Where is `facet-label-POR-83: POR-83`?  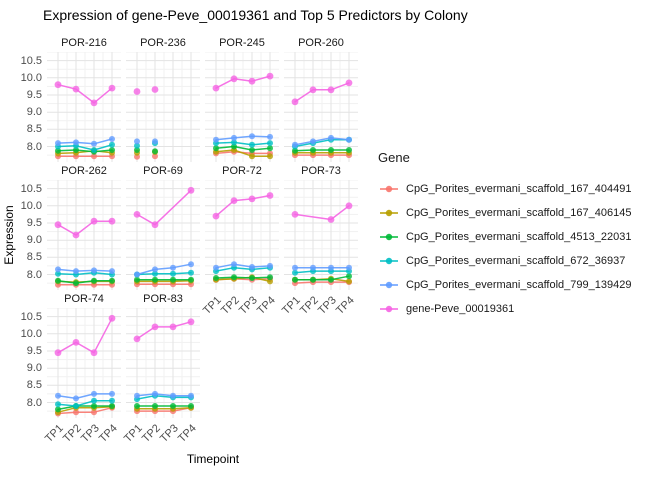 facet-label-POR-83: POR-83 is located at coordinates (163, 299).